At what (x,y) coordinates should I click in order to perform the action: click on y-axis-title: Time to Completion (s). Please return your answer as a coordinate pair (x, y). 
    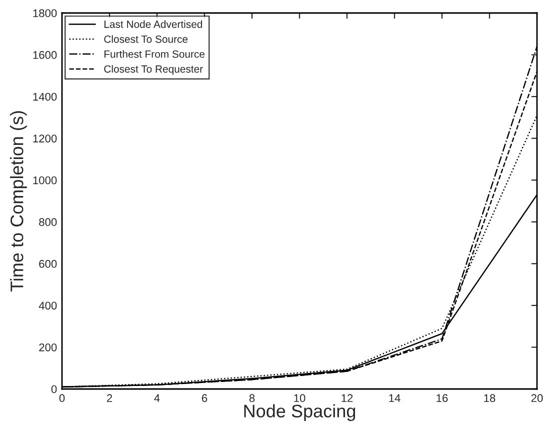
    Looking at the image, I should click on (18, 201).